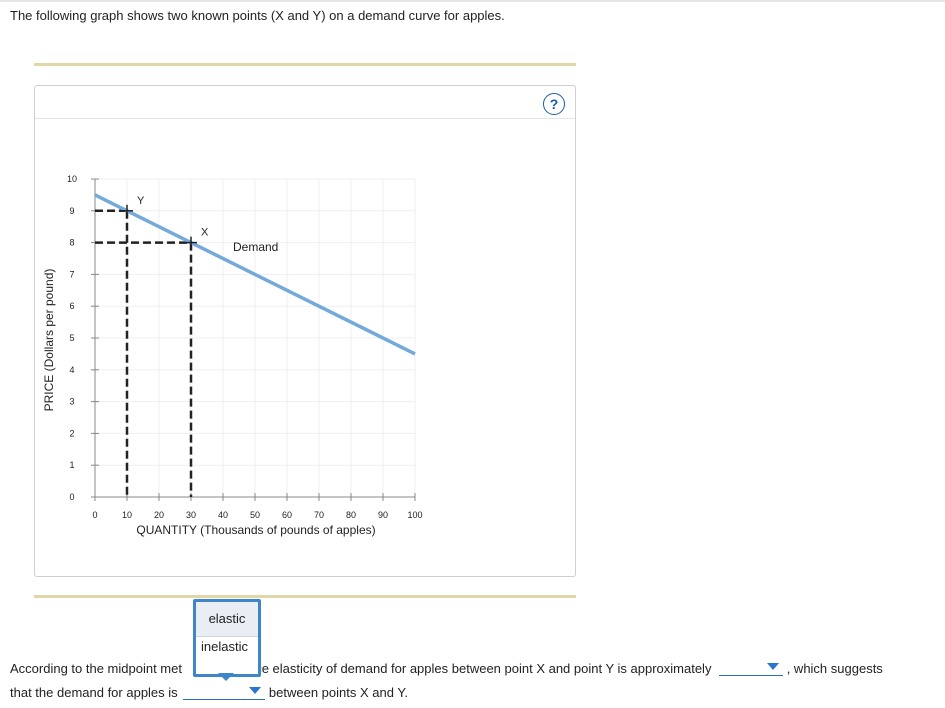 The image size is (945, 708). Describe the element at coordinates (71, 465) in the screenshot. I see `y-tick-label: 1` at that location.